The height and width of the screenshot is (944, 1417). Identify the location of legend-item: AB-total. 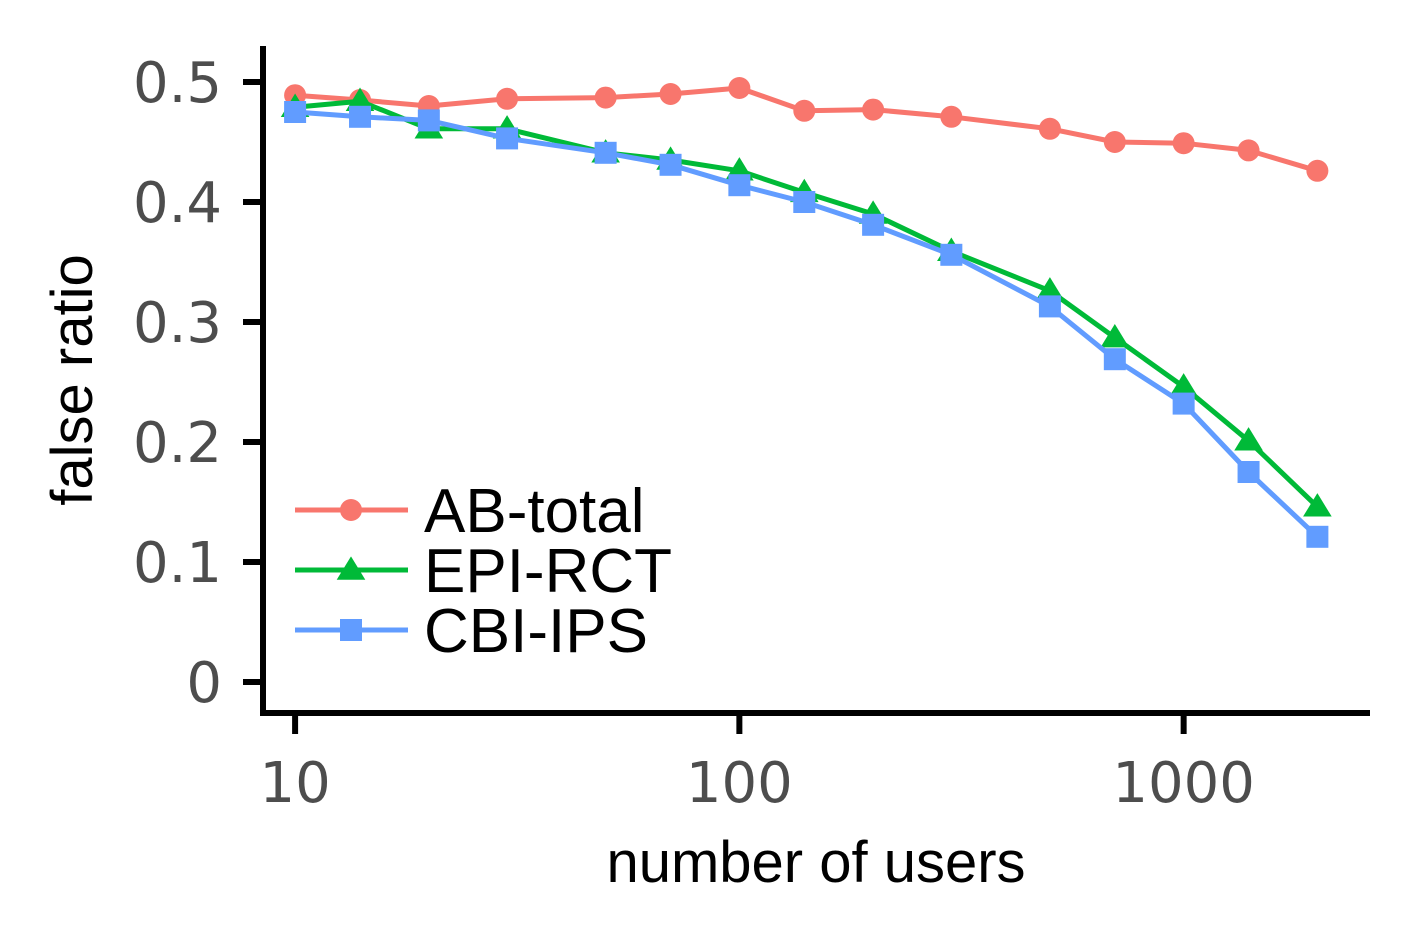
(470, 511).